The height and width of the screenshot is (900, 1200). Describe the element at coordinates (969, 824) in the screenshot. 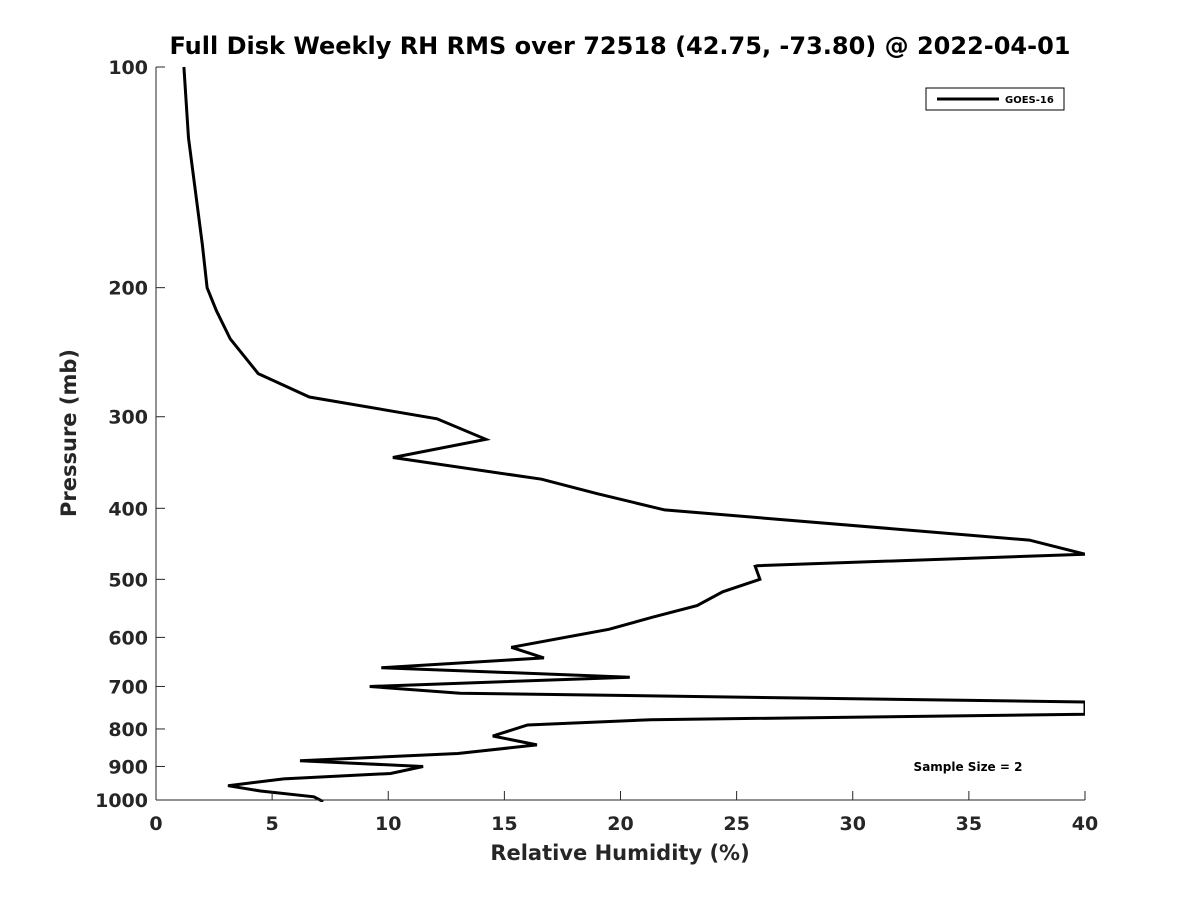

I see `x-tick-label: 35` at that location.